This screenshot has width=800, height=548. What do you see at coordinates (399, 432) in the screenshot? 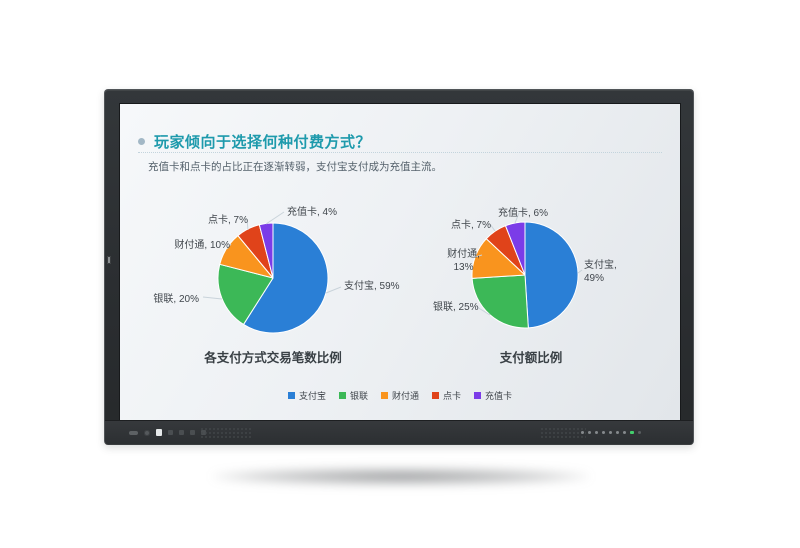
I see `monitor-control-bar` at bounding box center [399, 432].